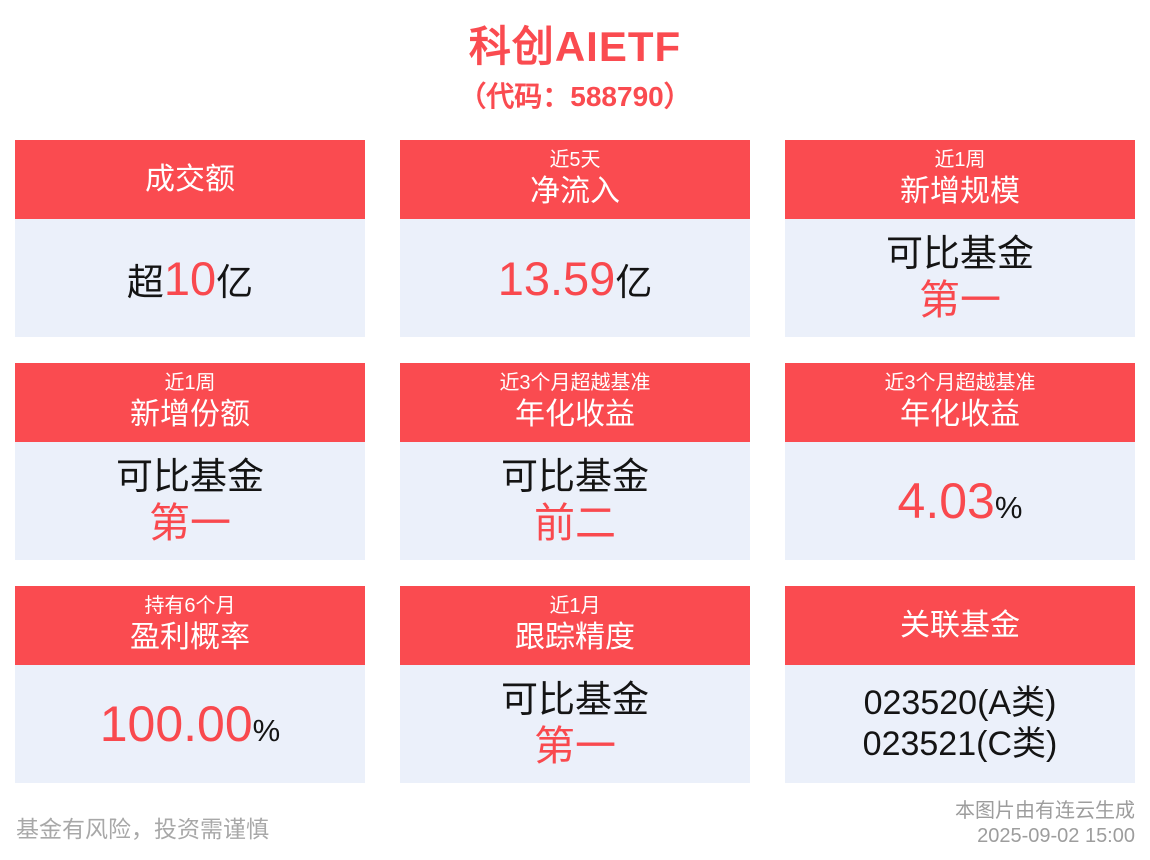 This screenshot has width=1150, height=860. I want to click on stat-card-net-inflow-5d: 近5天 净流入 13.59亿, so click(575, 238).